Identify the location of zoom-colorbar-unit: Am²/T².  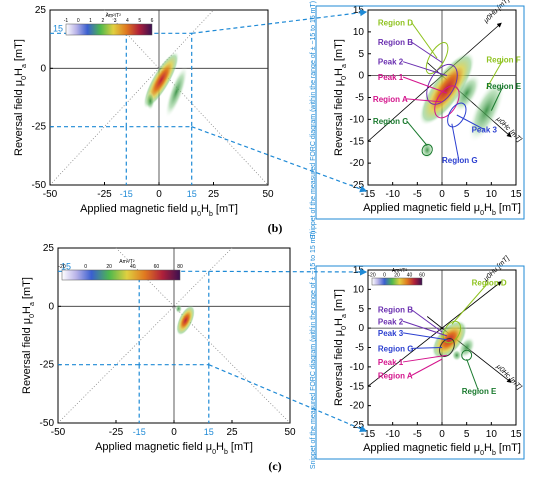
(400, 271).